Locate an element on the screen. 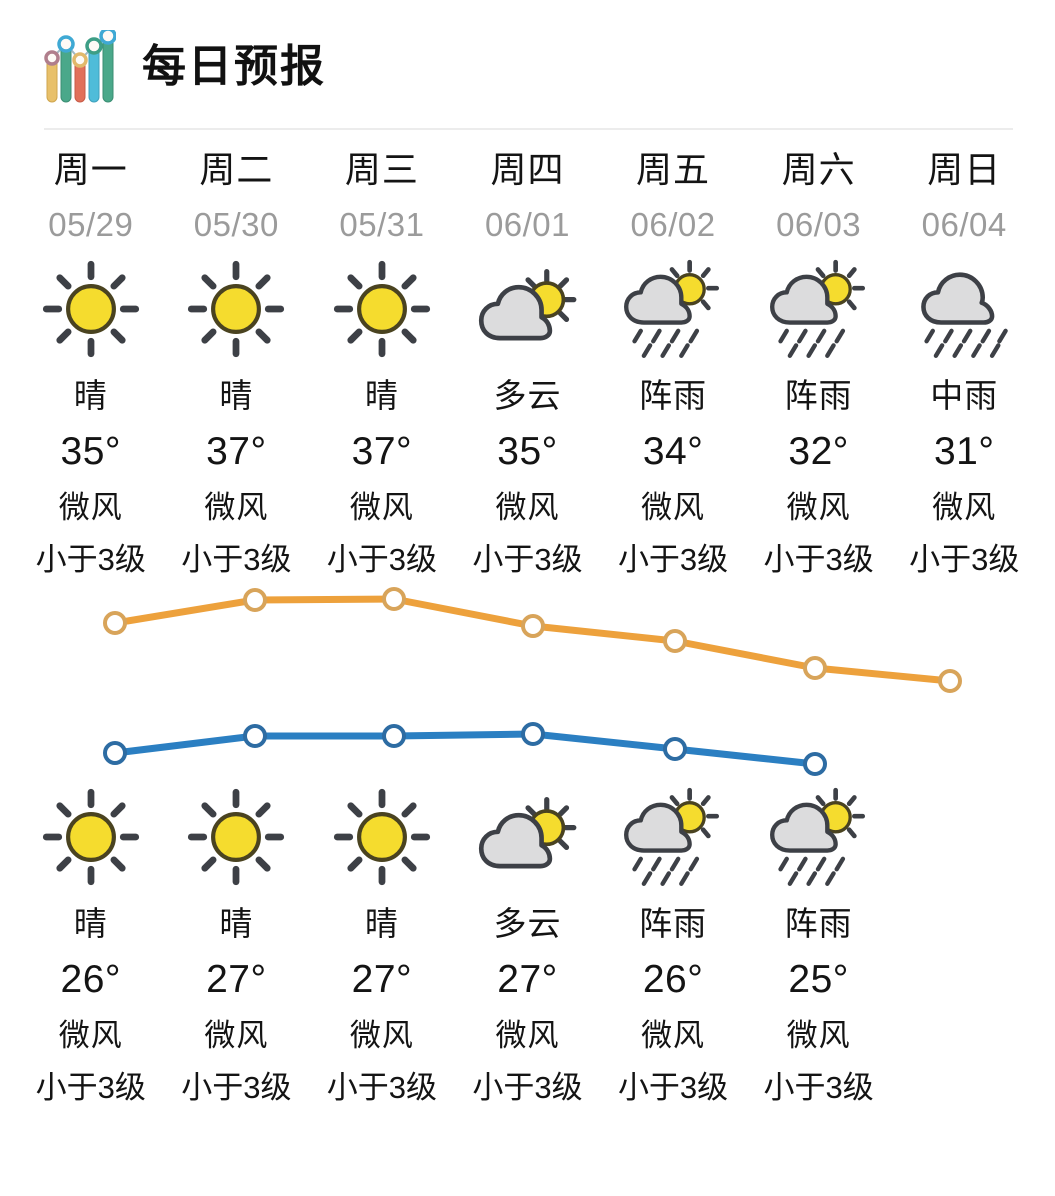 The image size is (1055, 1196). day-date: 05/30 is located at coordinates (236, 224).